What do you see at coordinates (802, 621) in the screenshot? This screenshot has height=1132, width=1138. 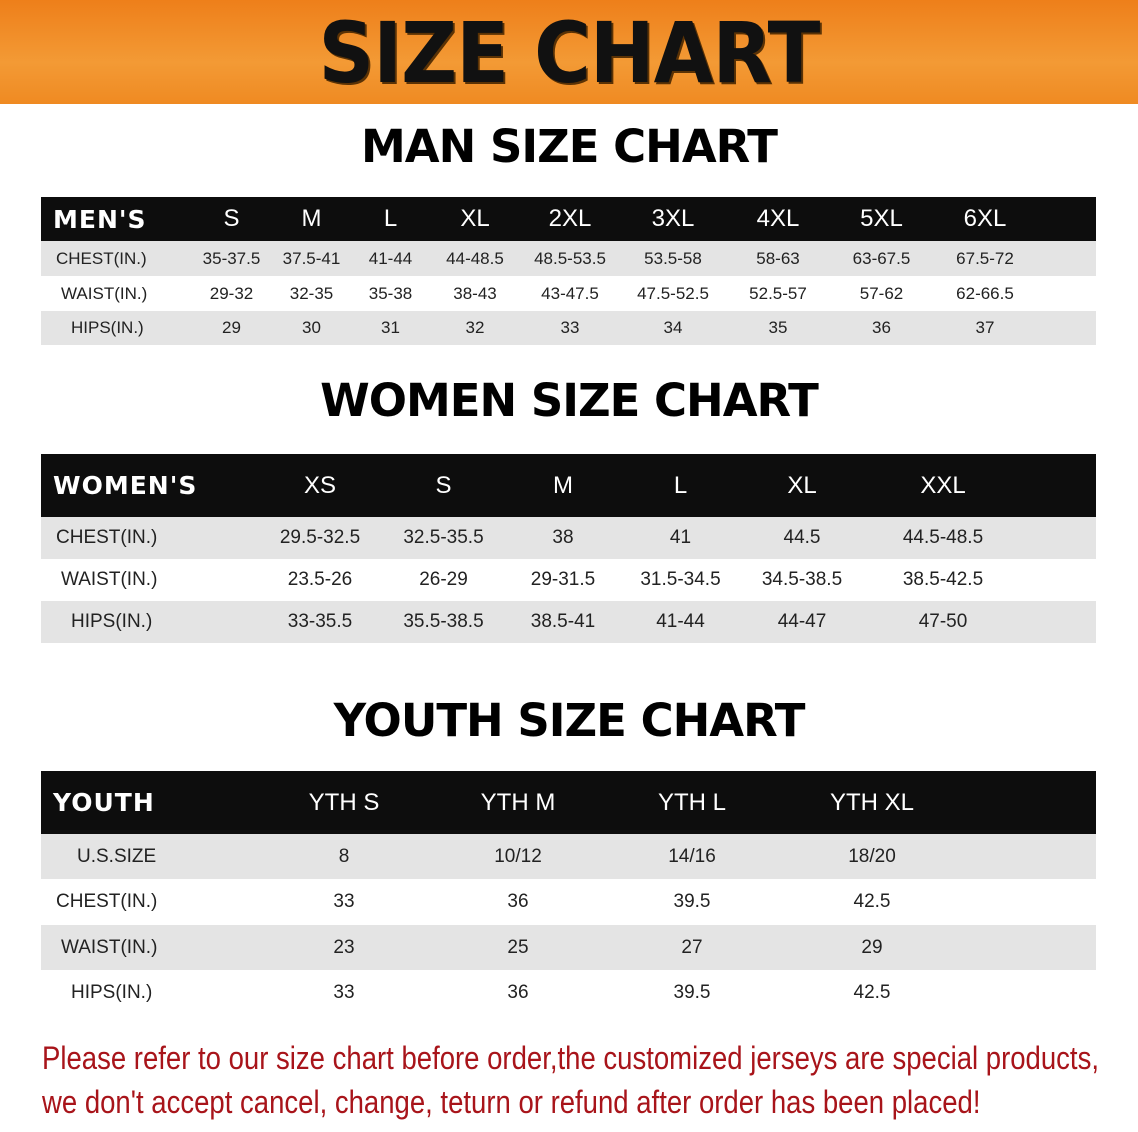 I see `measurement-cell: 44-47` at bounding box center [802, 621].